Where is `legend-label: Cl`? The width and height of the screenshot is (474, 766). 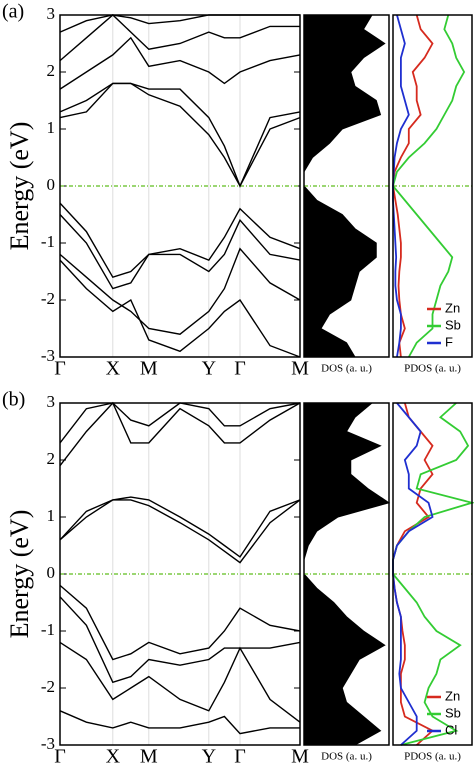
legend-label: Cl is located at coordinates (451, 729).